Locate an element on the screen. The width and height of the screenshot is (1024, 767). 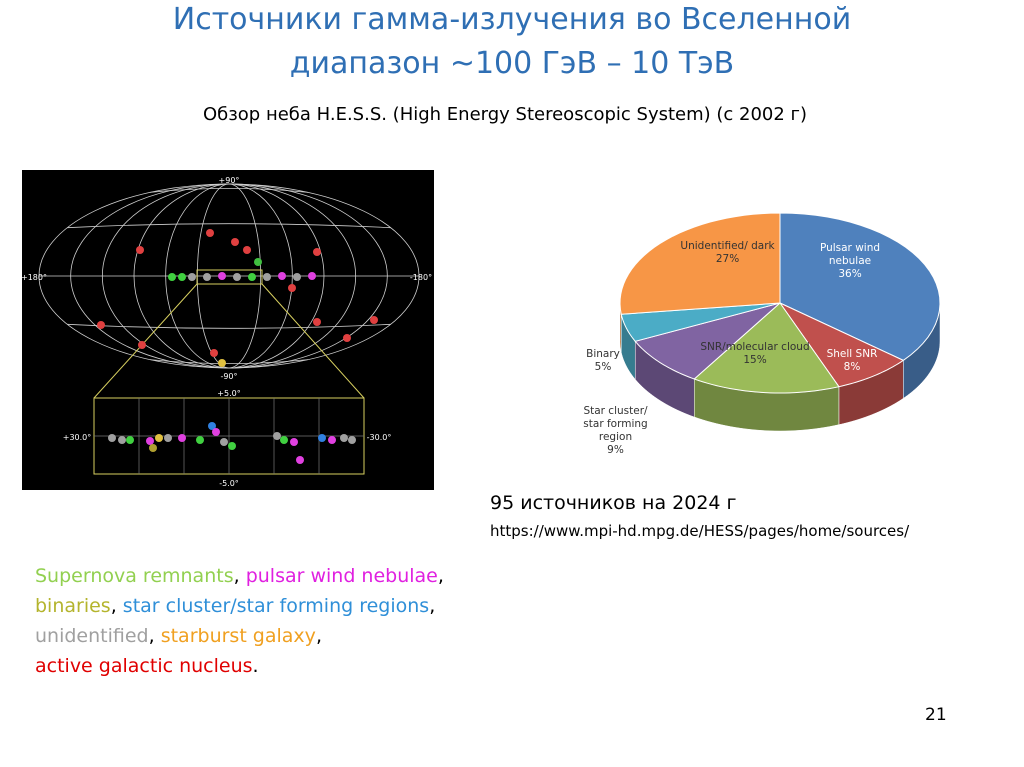
list-item: pulsar wind nebulae is located at coordinates (341, 576).